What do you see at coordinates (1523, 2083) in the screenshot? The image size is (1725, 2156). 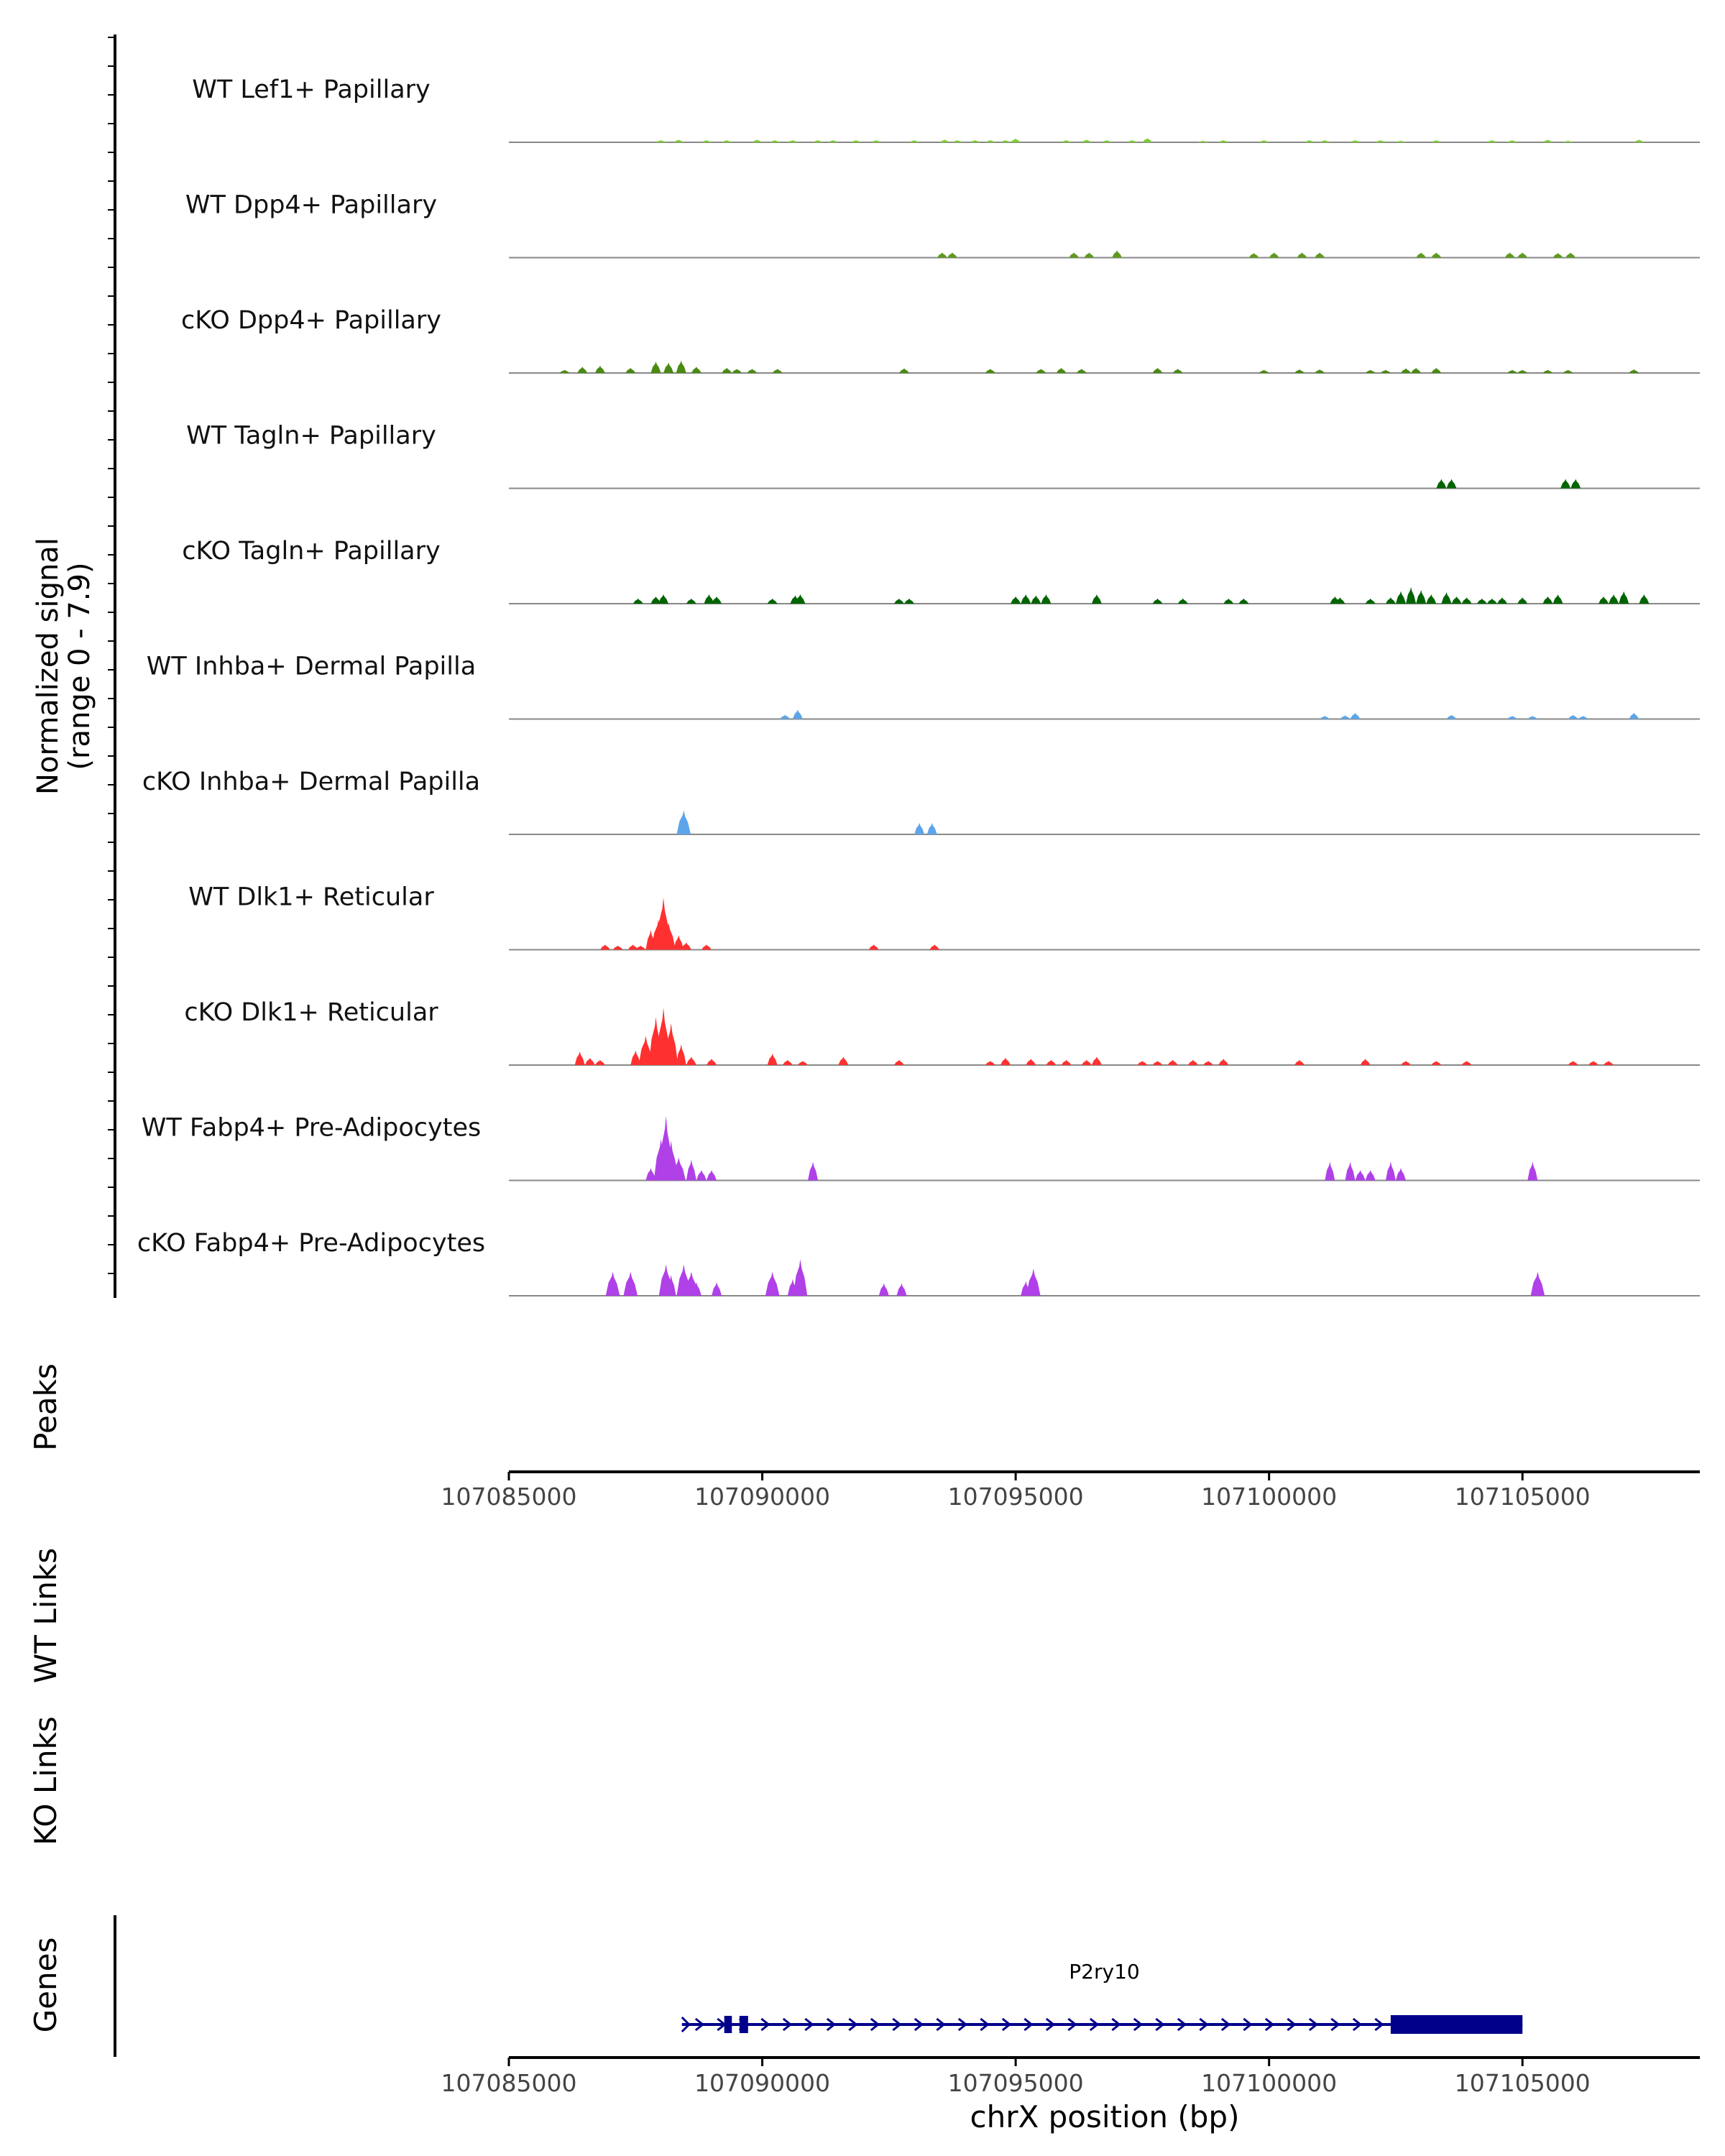 I see `x-tick-label: 107105000` at bounding box center [1523, 2083].